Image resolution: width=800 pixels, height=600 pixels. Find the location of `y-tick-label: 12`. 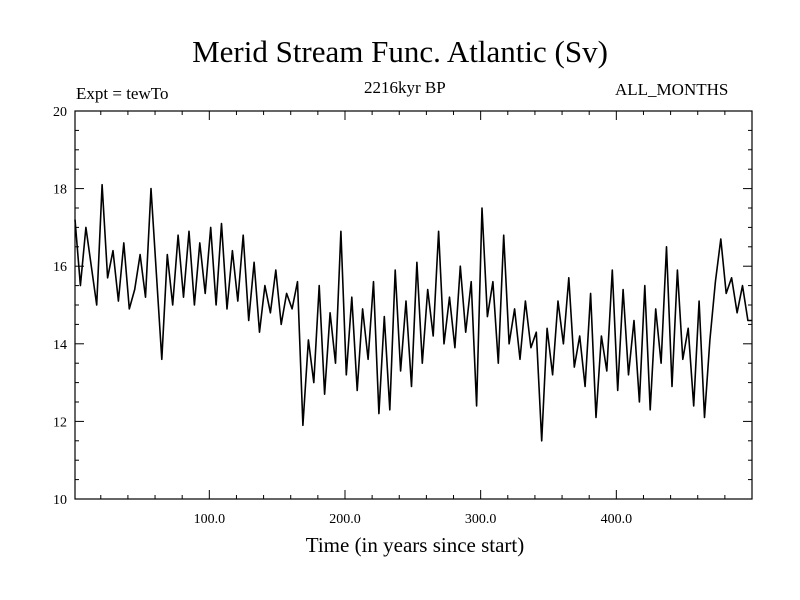

y-tick-label: 12 is located at coordinates (60, 422).